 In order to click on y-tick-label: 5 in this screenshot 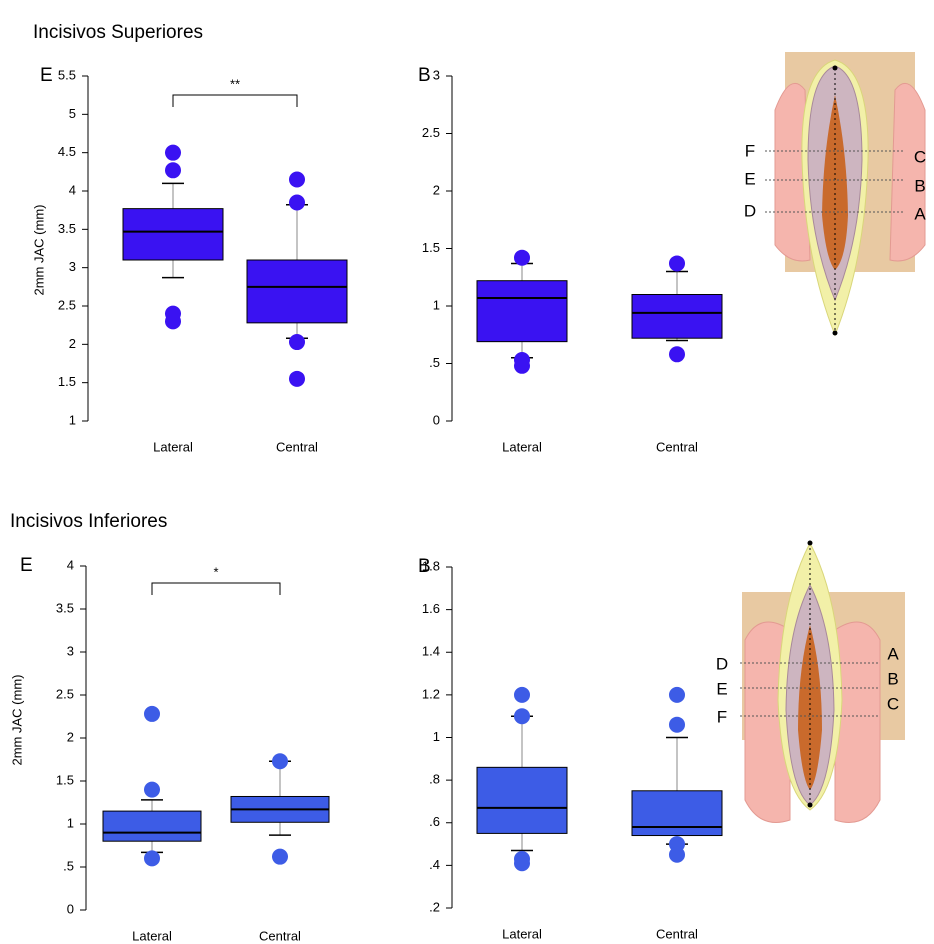, I will do `click(72, 113)`.